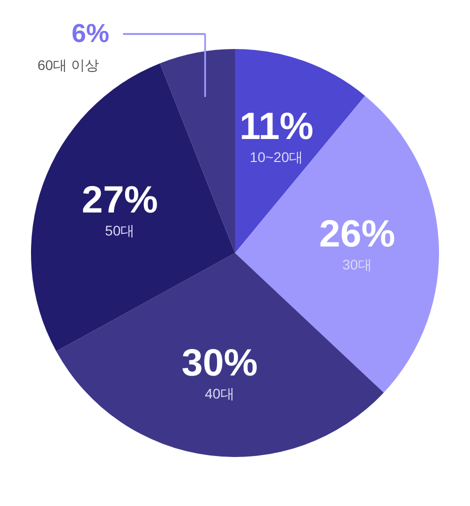  What do you see at coordinates (277, 156) in the screenshot?
I see `slice-label: 10~20대` at bounding box center [277, 156].